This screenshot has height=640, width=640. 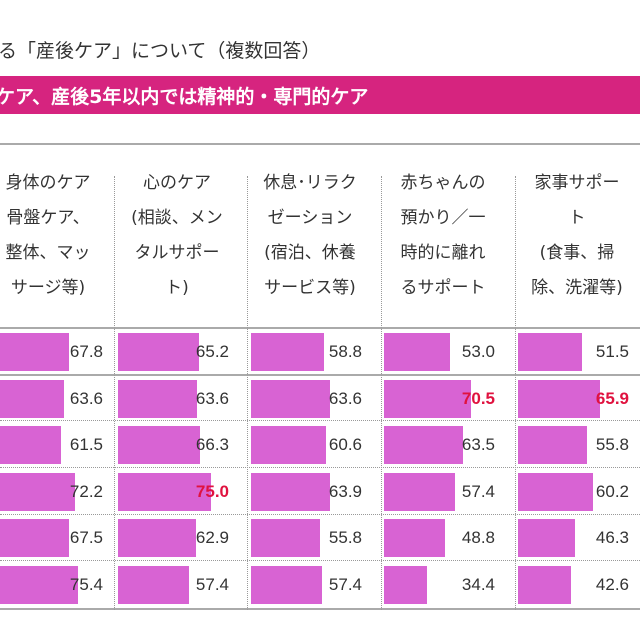 I want to click on value-label: 65.2, so click(x=212, y=351).